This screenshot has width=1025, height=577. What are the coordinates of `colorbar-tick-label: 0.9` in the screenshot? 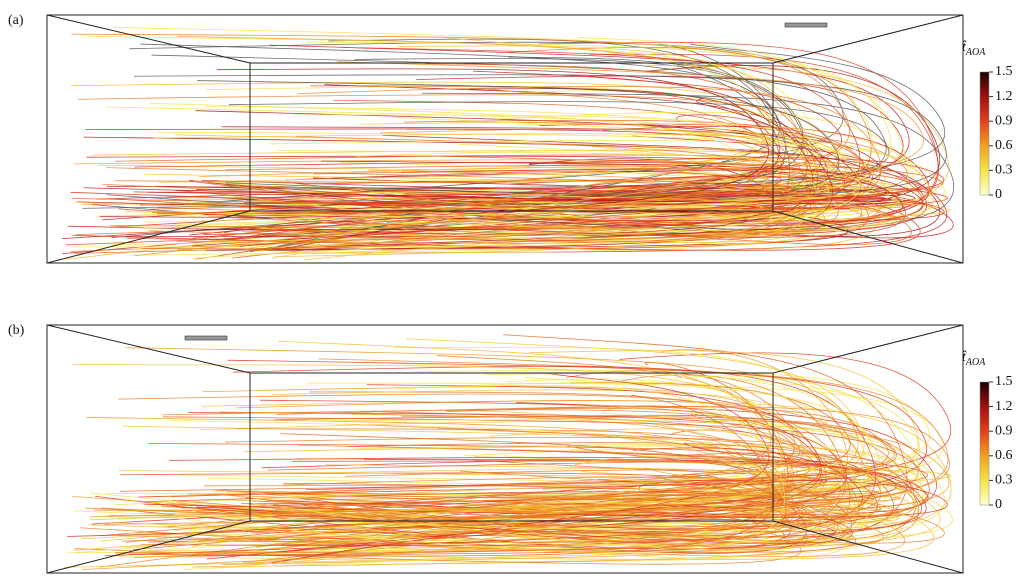 It's located at (1004, 430).